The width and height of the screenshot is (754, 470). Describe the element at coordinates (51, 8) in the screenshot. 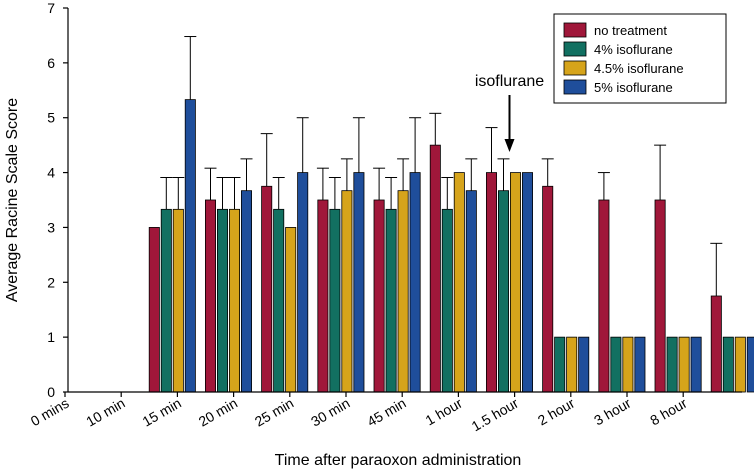

I see `y-tick-label: 7` at that location.